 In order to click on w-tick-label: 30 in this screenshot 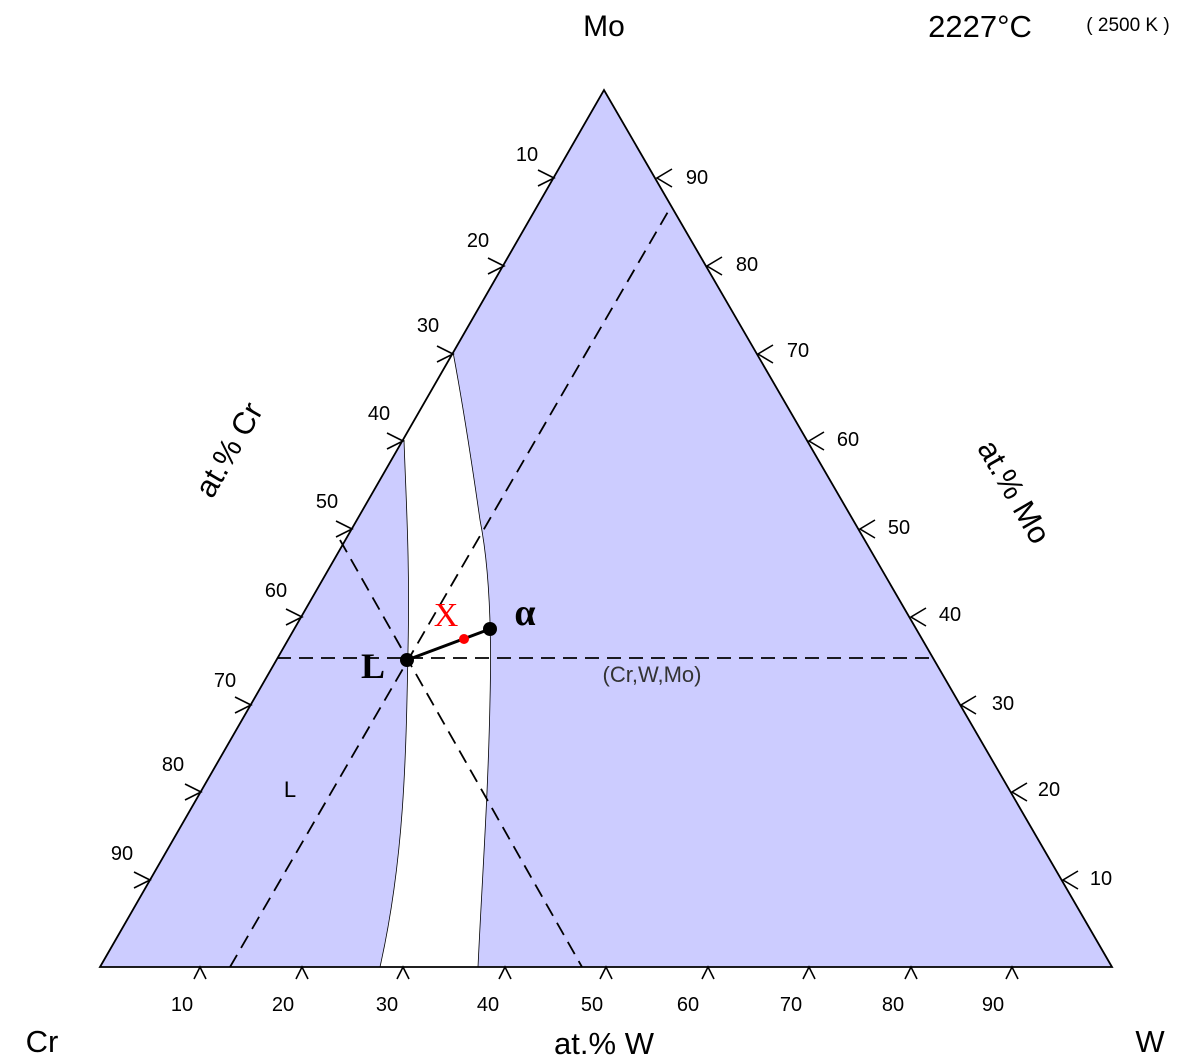, I will do `click(387, 1005)`.